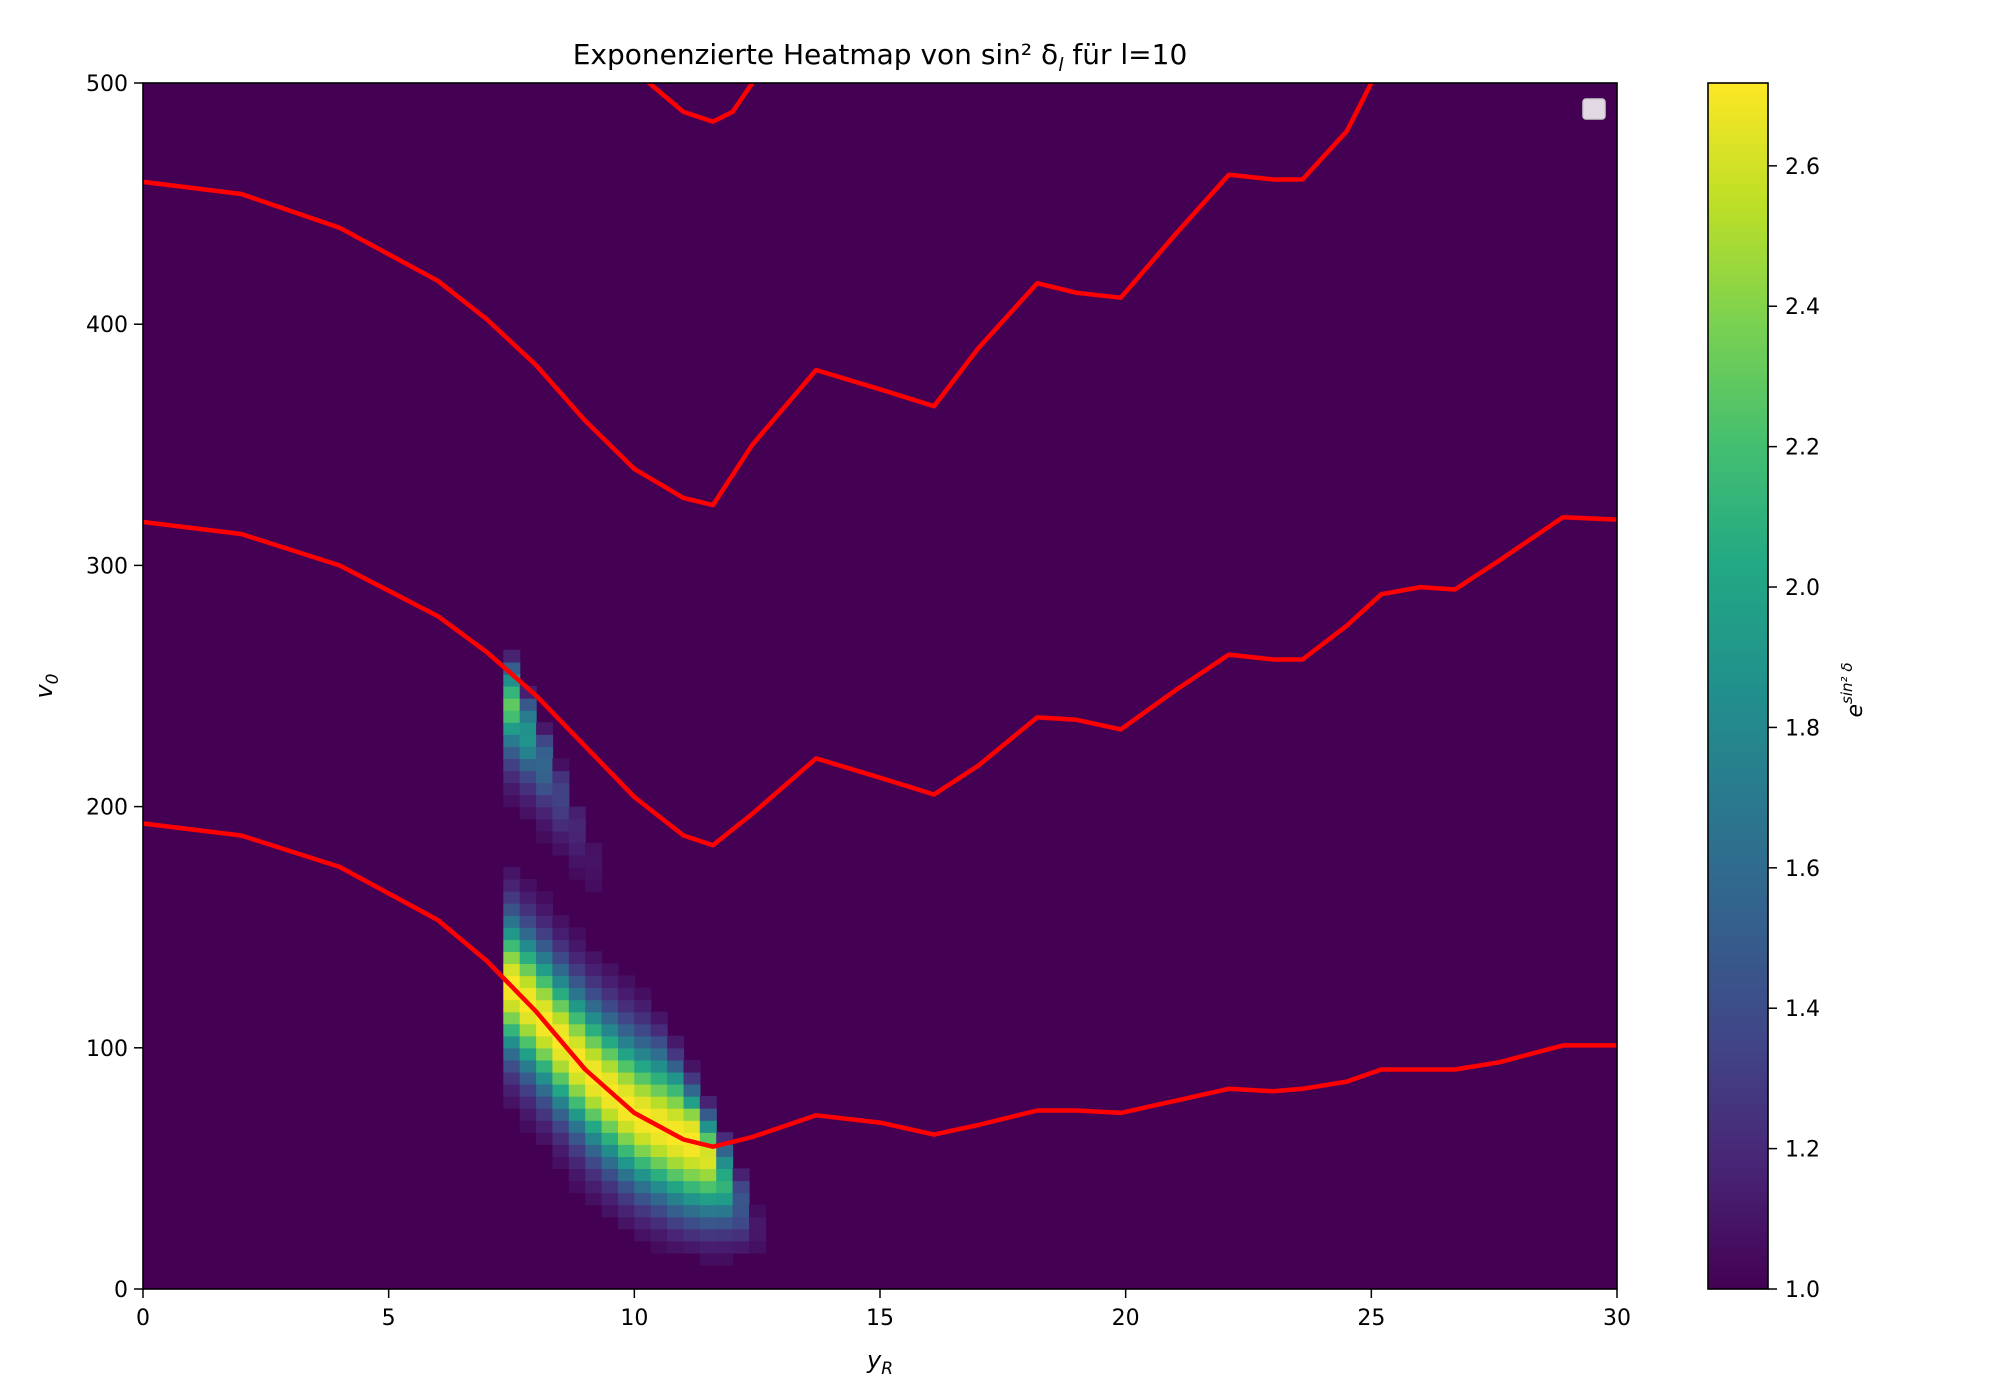 The width and height of the screenshot is (2000, 1400). I want to click on colorbar-tick-label: 1.2, so click(1802, 1150).